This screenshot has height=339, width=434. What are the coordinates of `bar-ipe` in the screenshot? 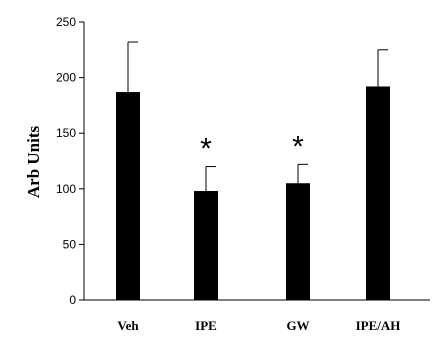 It's located at (206, 245).